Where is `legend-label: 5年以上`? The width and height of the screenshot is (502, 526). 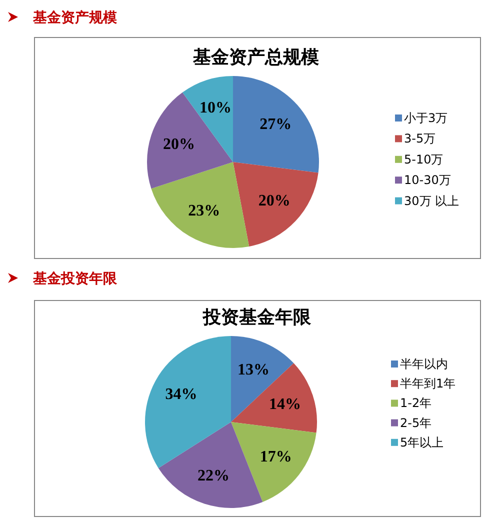 legend-label: 5年以上 is located at coordinates (422, 442).